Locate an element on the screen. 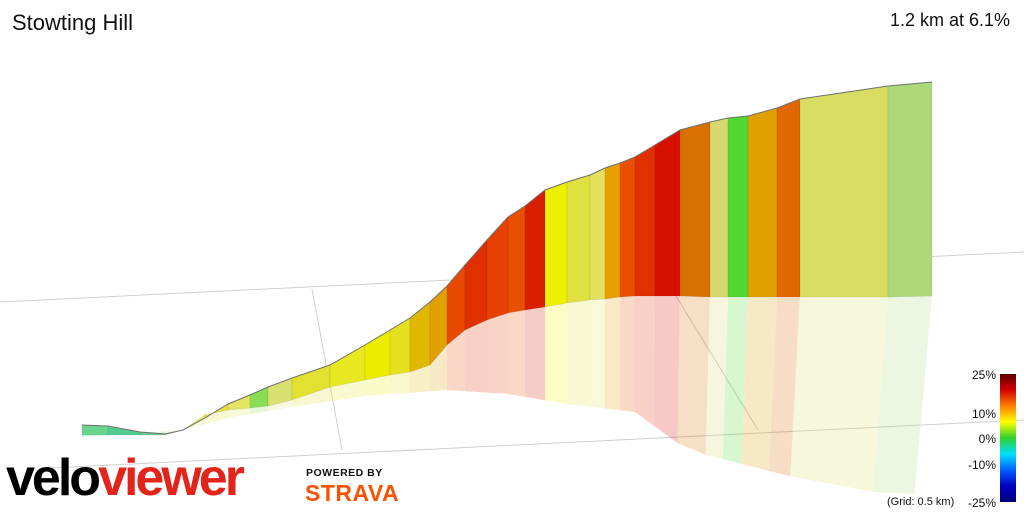  legend-label-minus25: -25% is located at coordinates (981, 503).